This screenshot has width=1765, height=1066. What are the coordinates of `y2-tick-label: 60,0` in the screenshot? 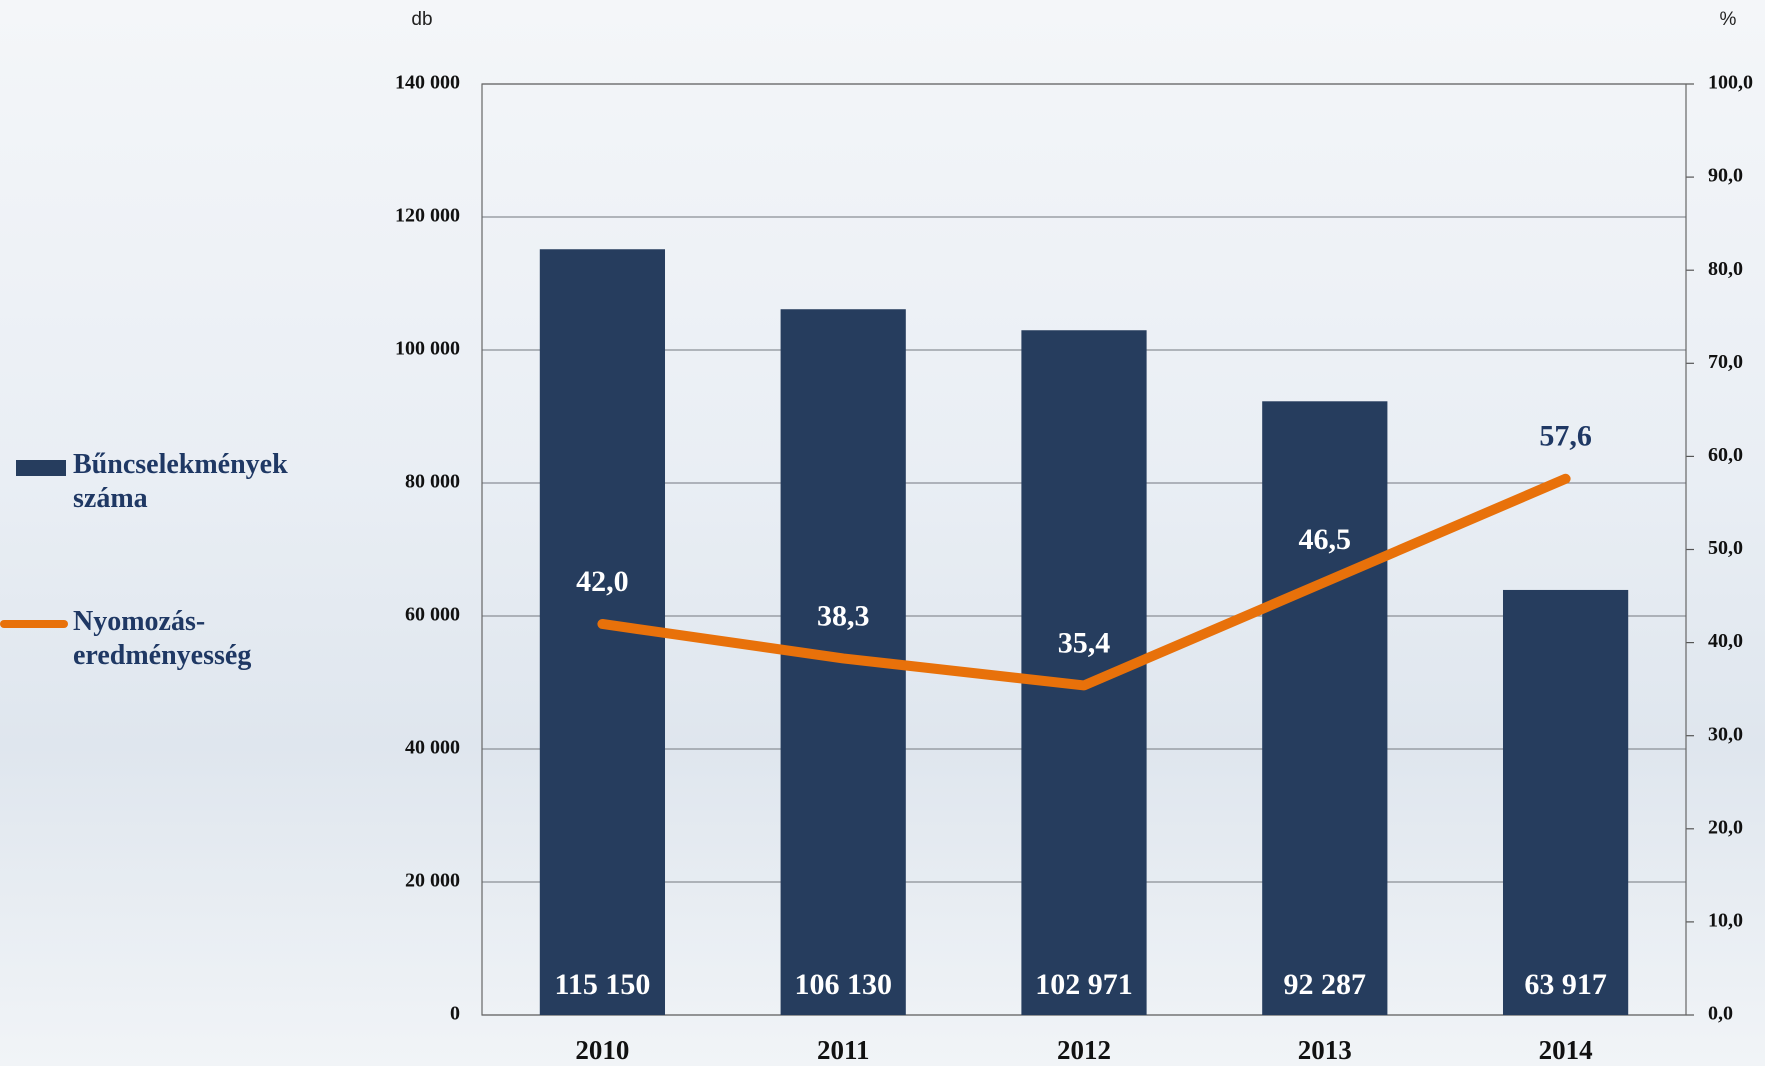 It's located at (1725, 455).